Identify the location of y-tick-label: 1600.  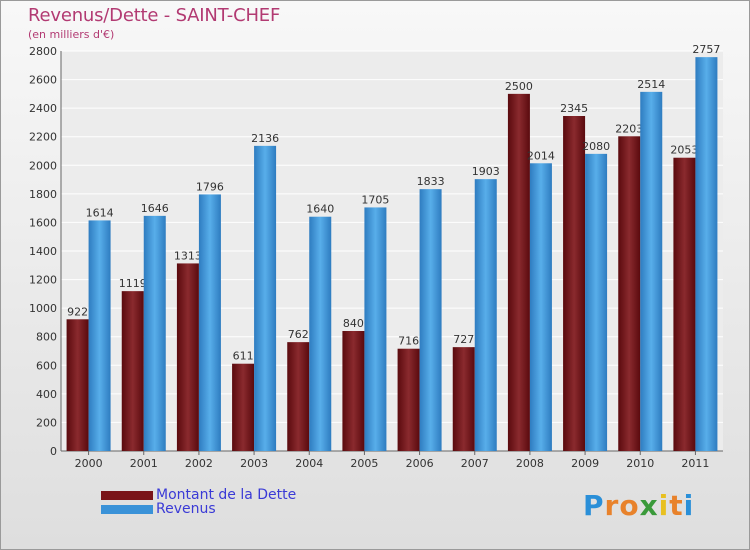
(43, 222).